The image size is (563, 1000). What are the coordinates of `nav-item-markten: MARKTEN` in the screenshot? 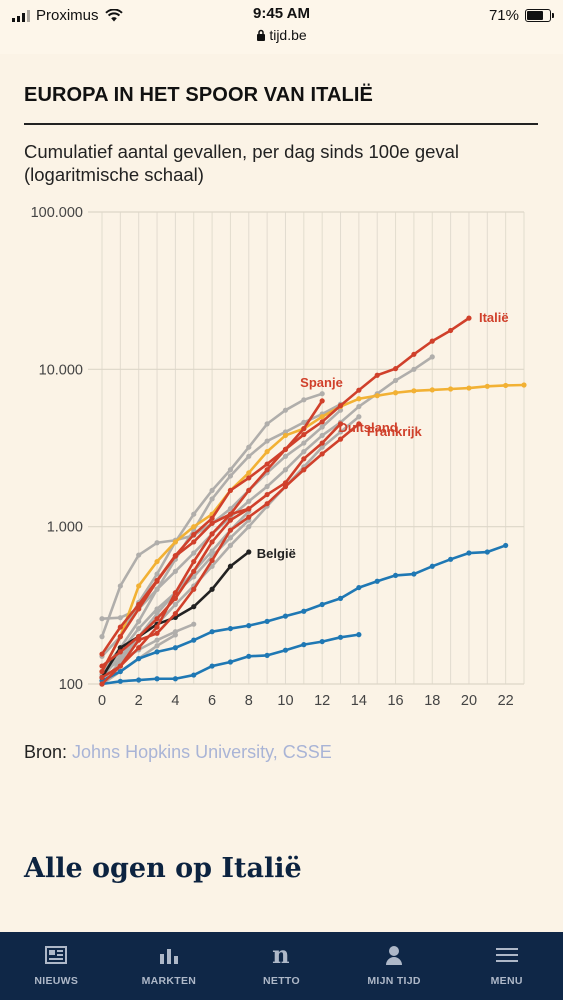 It's located at (169, 966).